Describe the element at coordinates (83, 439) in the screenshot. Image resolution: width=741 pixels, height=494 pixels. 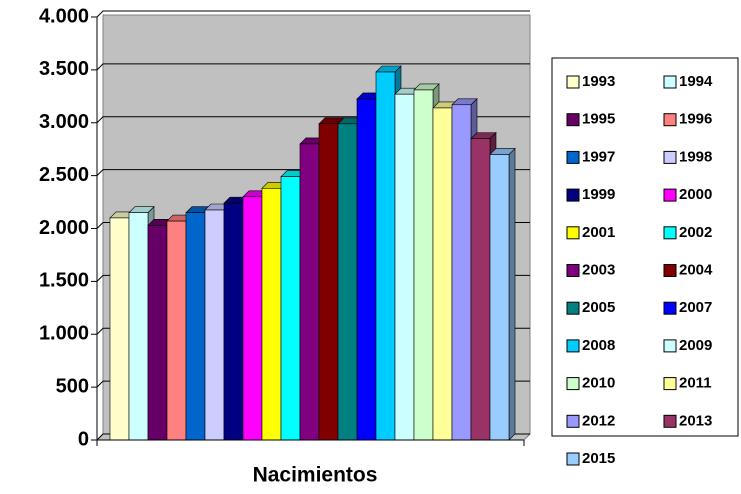
I see `y-tick-label: 0` at that location.